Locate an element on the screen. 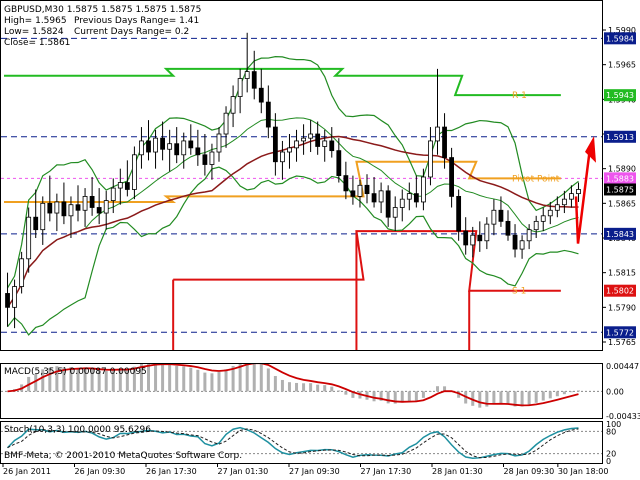 The image size is (640, 480). x-tick-label: 27 Jan 01:30 is located at coordinates (243, 471).